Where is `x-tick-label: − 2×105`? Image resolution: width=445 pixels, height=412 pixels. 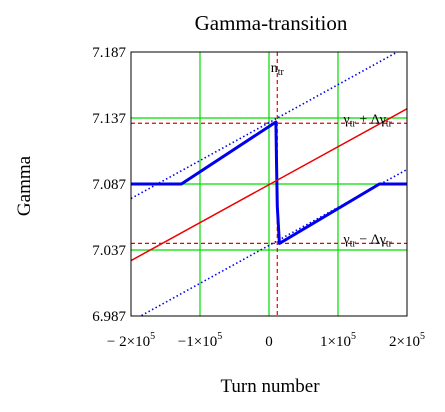
x-tick-label: − 2×105 is located at coordinates (131, 340).